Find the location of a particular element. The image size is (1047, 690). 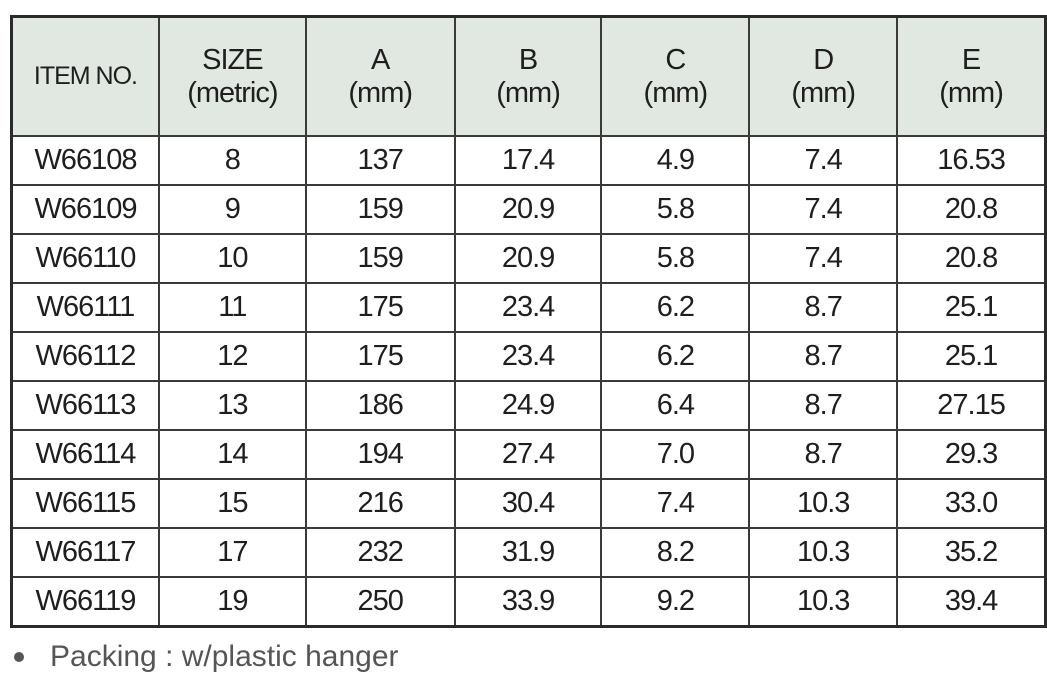

header-cell: SIZE (metric) is located at coordinates (232, 76).